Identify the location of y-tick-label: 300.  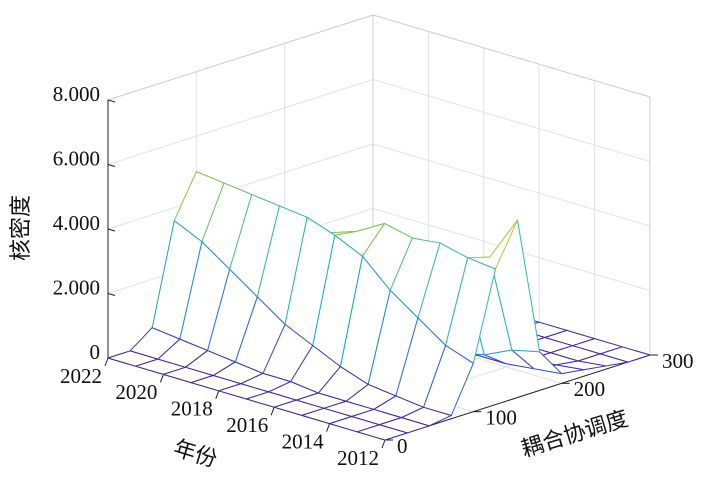
(678, 361).